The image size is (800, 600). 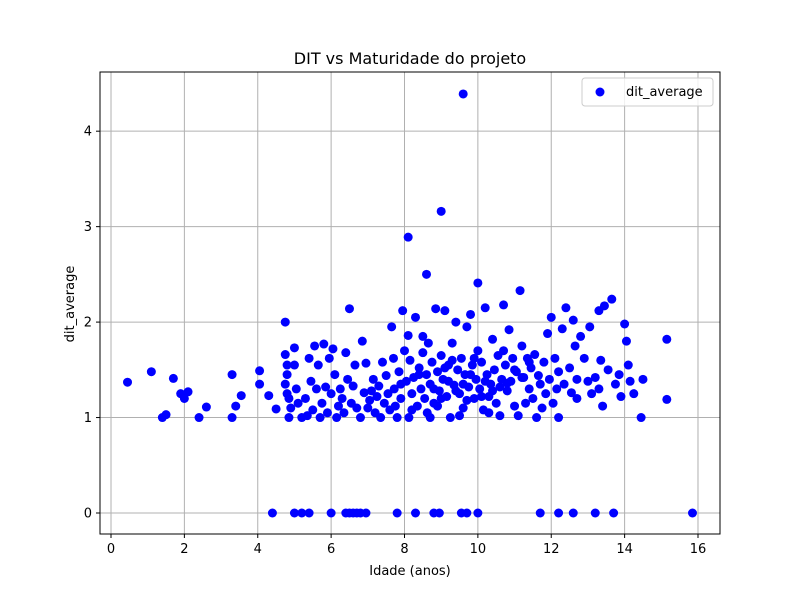 What do you see at coordinates (111, 549) in the screenshot?
I see `x-tick-label: 0` at bounding box center [111, 549].